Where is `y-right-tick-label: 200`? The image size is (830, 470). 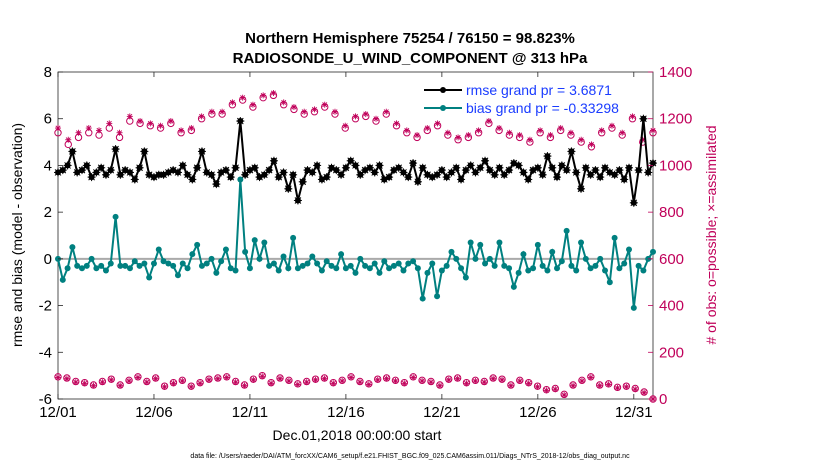 y-right-tick-label: 200 is located at coordinates (671, 352).